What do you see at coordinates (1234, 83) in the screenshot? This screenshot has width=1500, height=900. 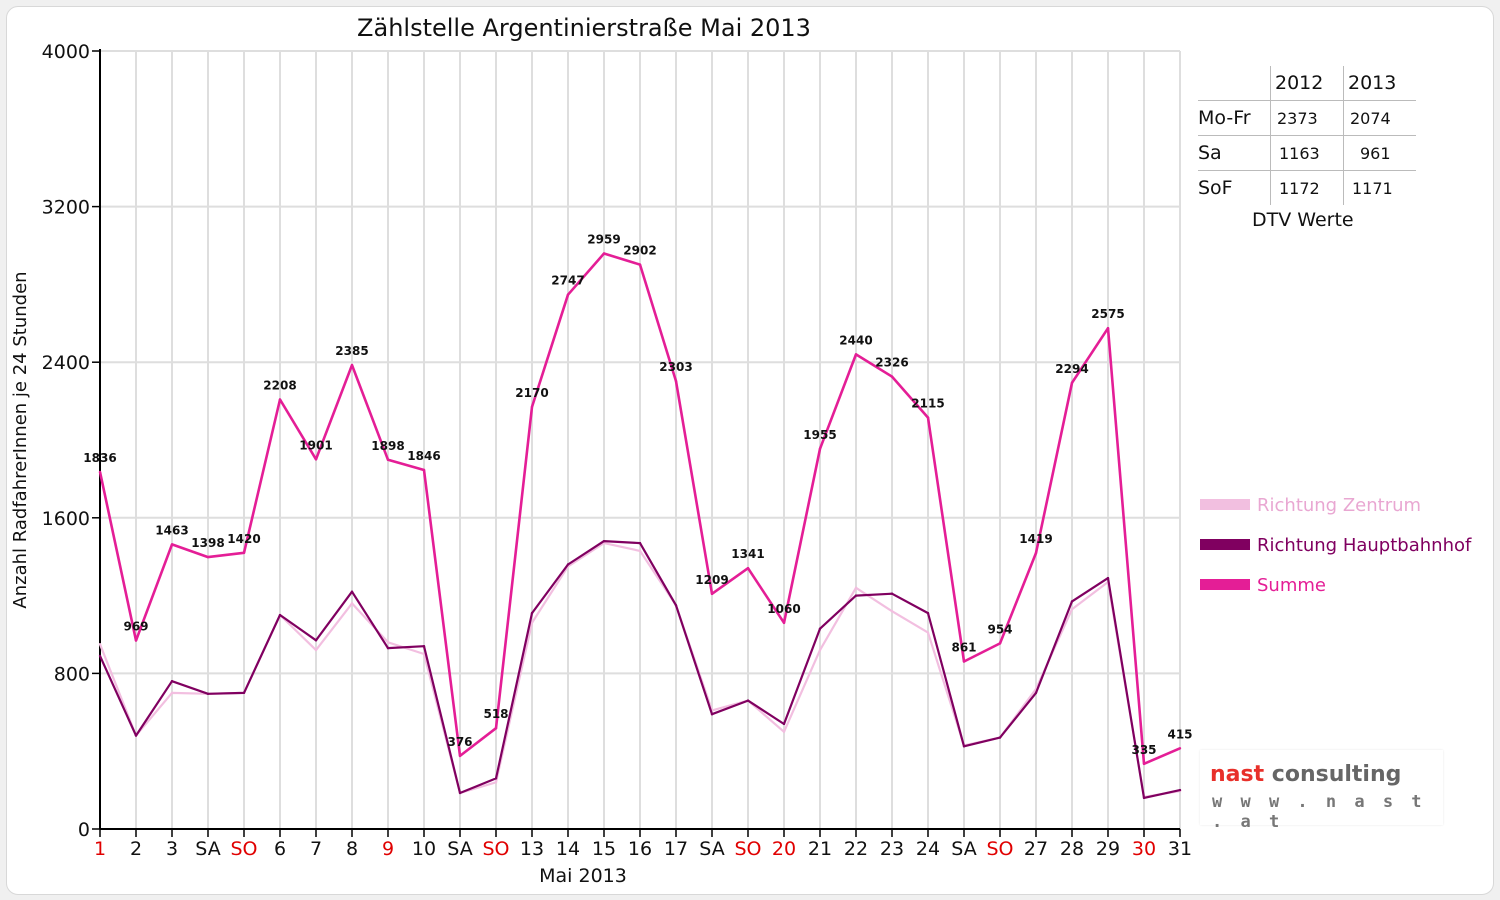 I see `dtv-header-empty` at bounding box center [1234, 83].